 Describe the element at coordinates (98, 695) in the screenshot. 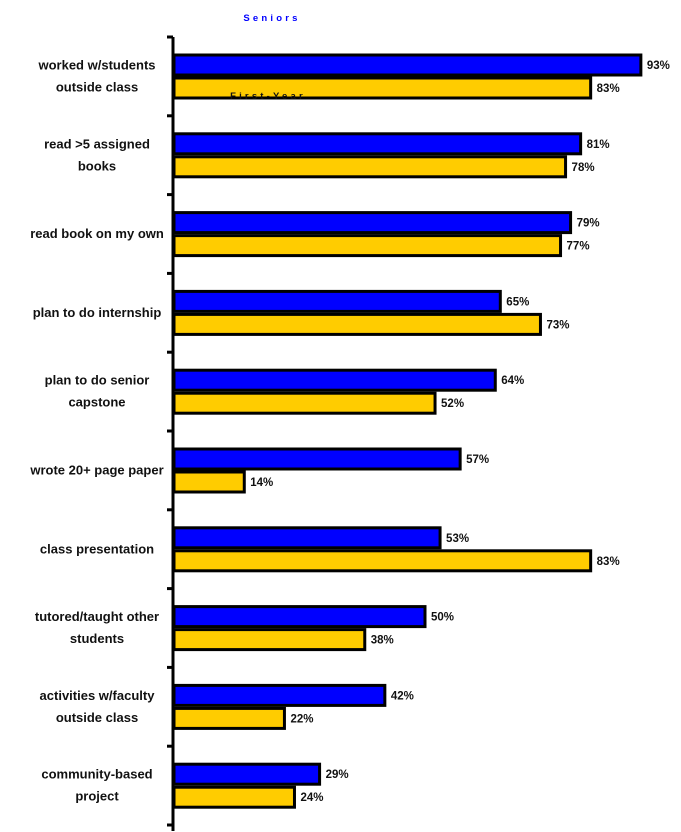

I see `category-label: activities w/faculty` at that location.